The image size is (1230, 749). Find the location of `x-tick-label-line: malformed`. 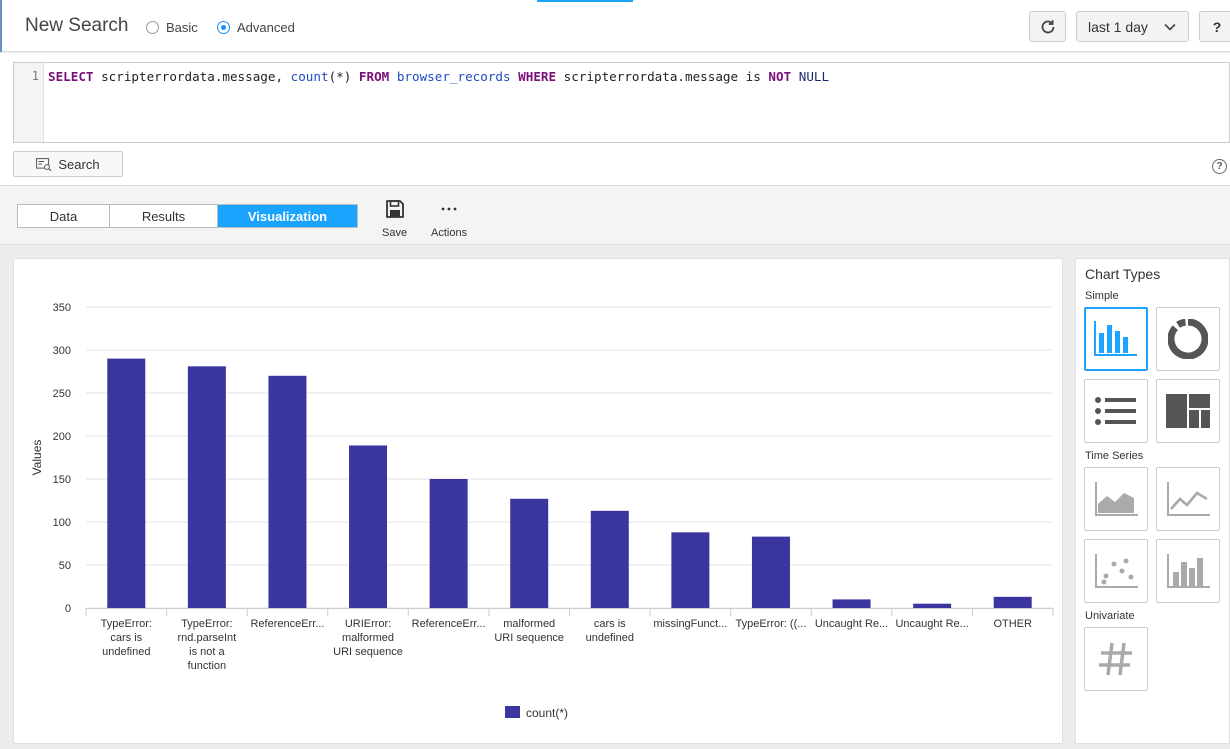

x-tick-label-line: malformed is located at coordinates (529, 624).